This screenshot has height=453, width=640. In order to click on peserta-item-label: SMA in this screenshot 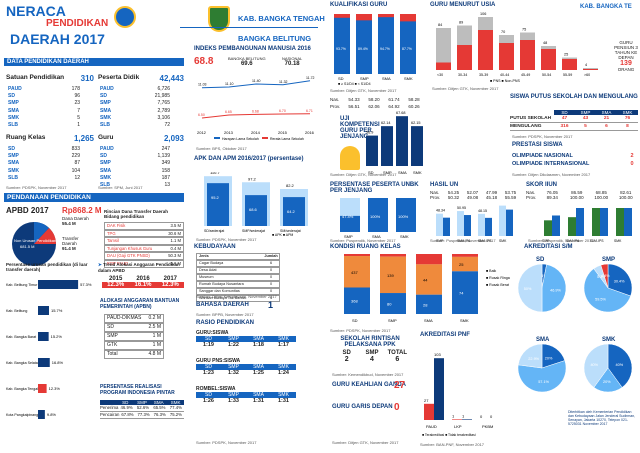, I will do `click(106, 110)`.